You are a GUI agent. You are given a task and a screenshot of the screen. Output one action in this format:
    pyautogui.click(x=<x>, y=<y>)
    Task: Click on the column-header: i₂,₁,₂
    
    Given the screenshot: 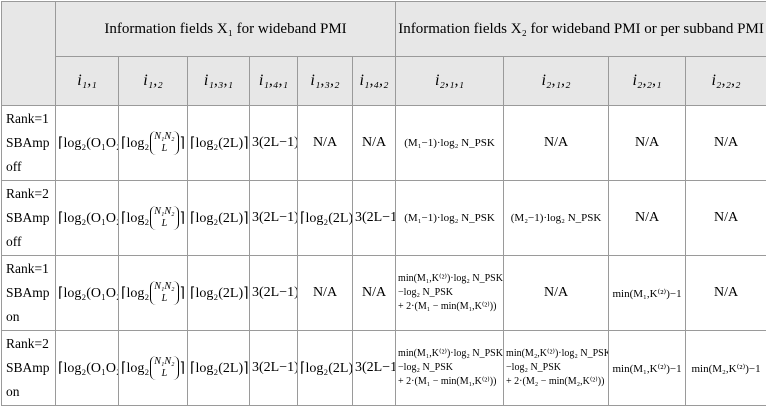 What is the action you would take?
    pyautogui.click(x=556, y=81)
    